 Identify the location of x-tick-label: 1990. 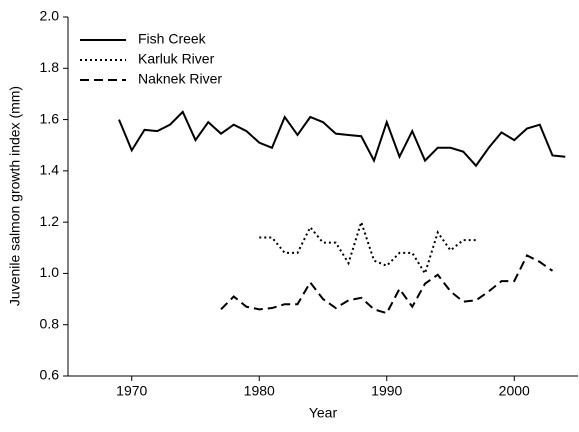
(386, 391).